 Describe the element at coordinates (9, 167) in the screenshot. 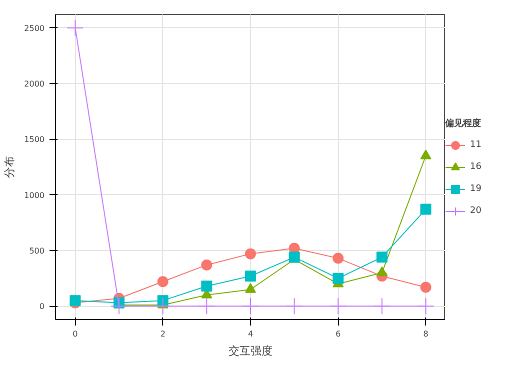

I see `y-axis-title: 分布` at that location.